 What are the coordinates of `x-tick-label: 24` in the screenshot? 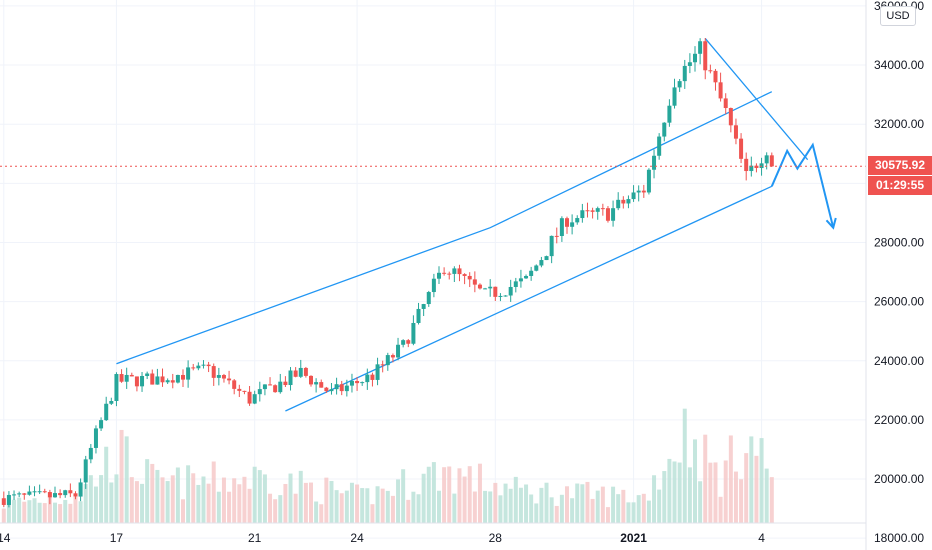 It's located at (357, 538).